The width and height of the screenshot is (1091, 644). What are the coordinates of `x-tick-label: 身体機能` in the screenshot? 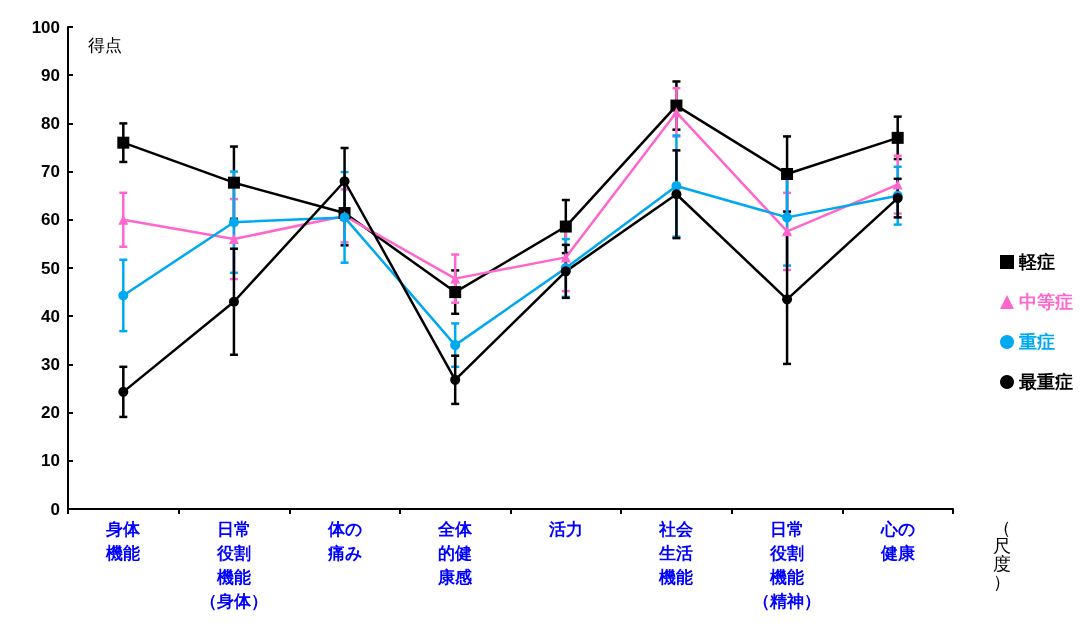 It's located at (123, 541).